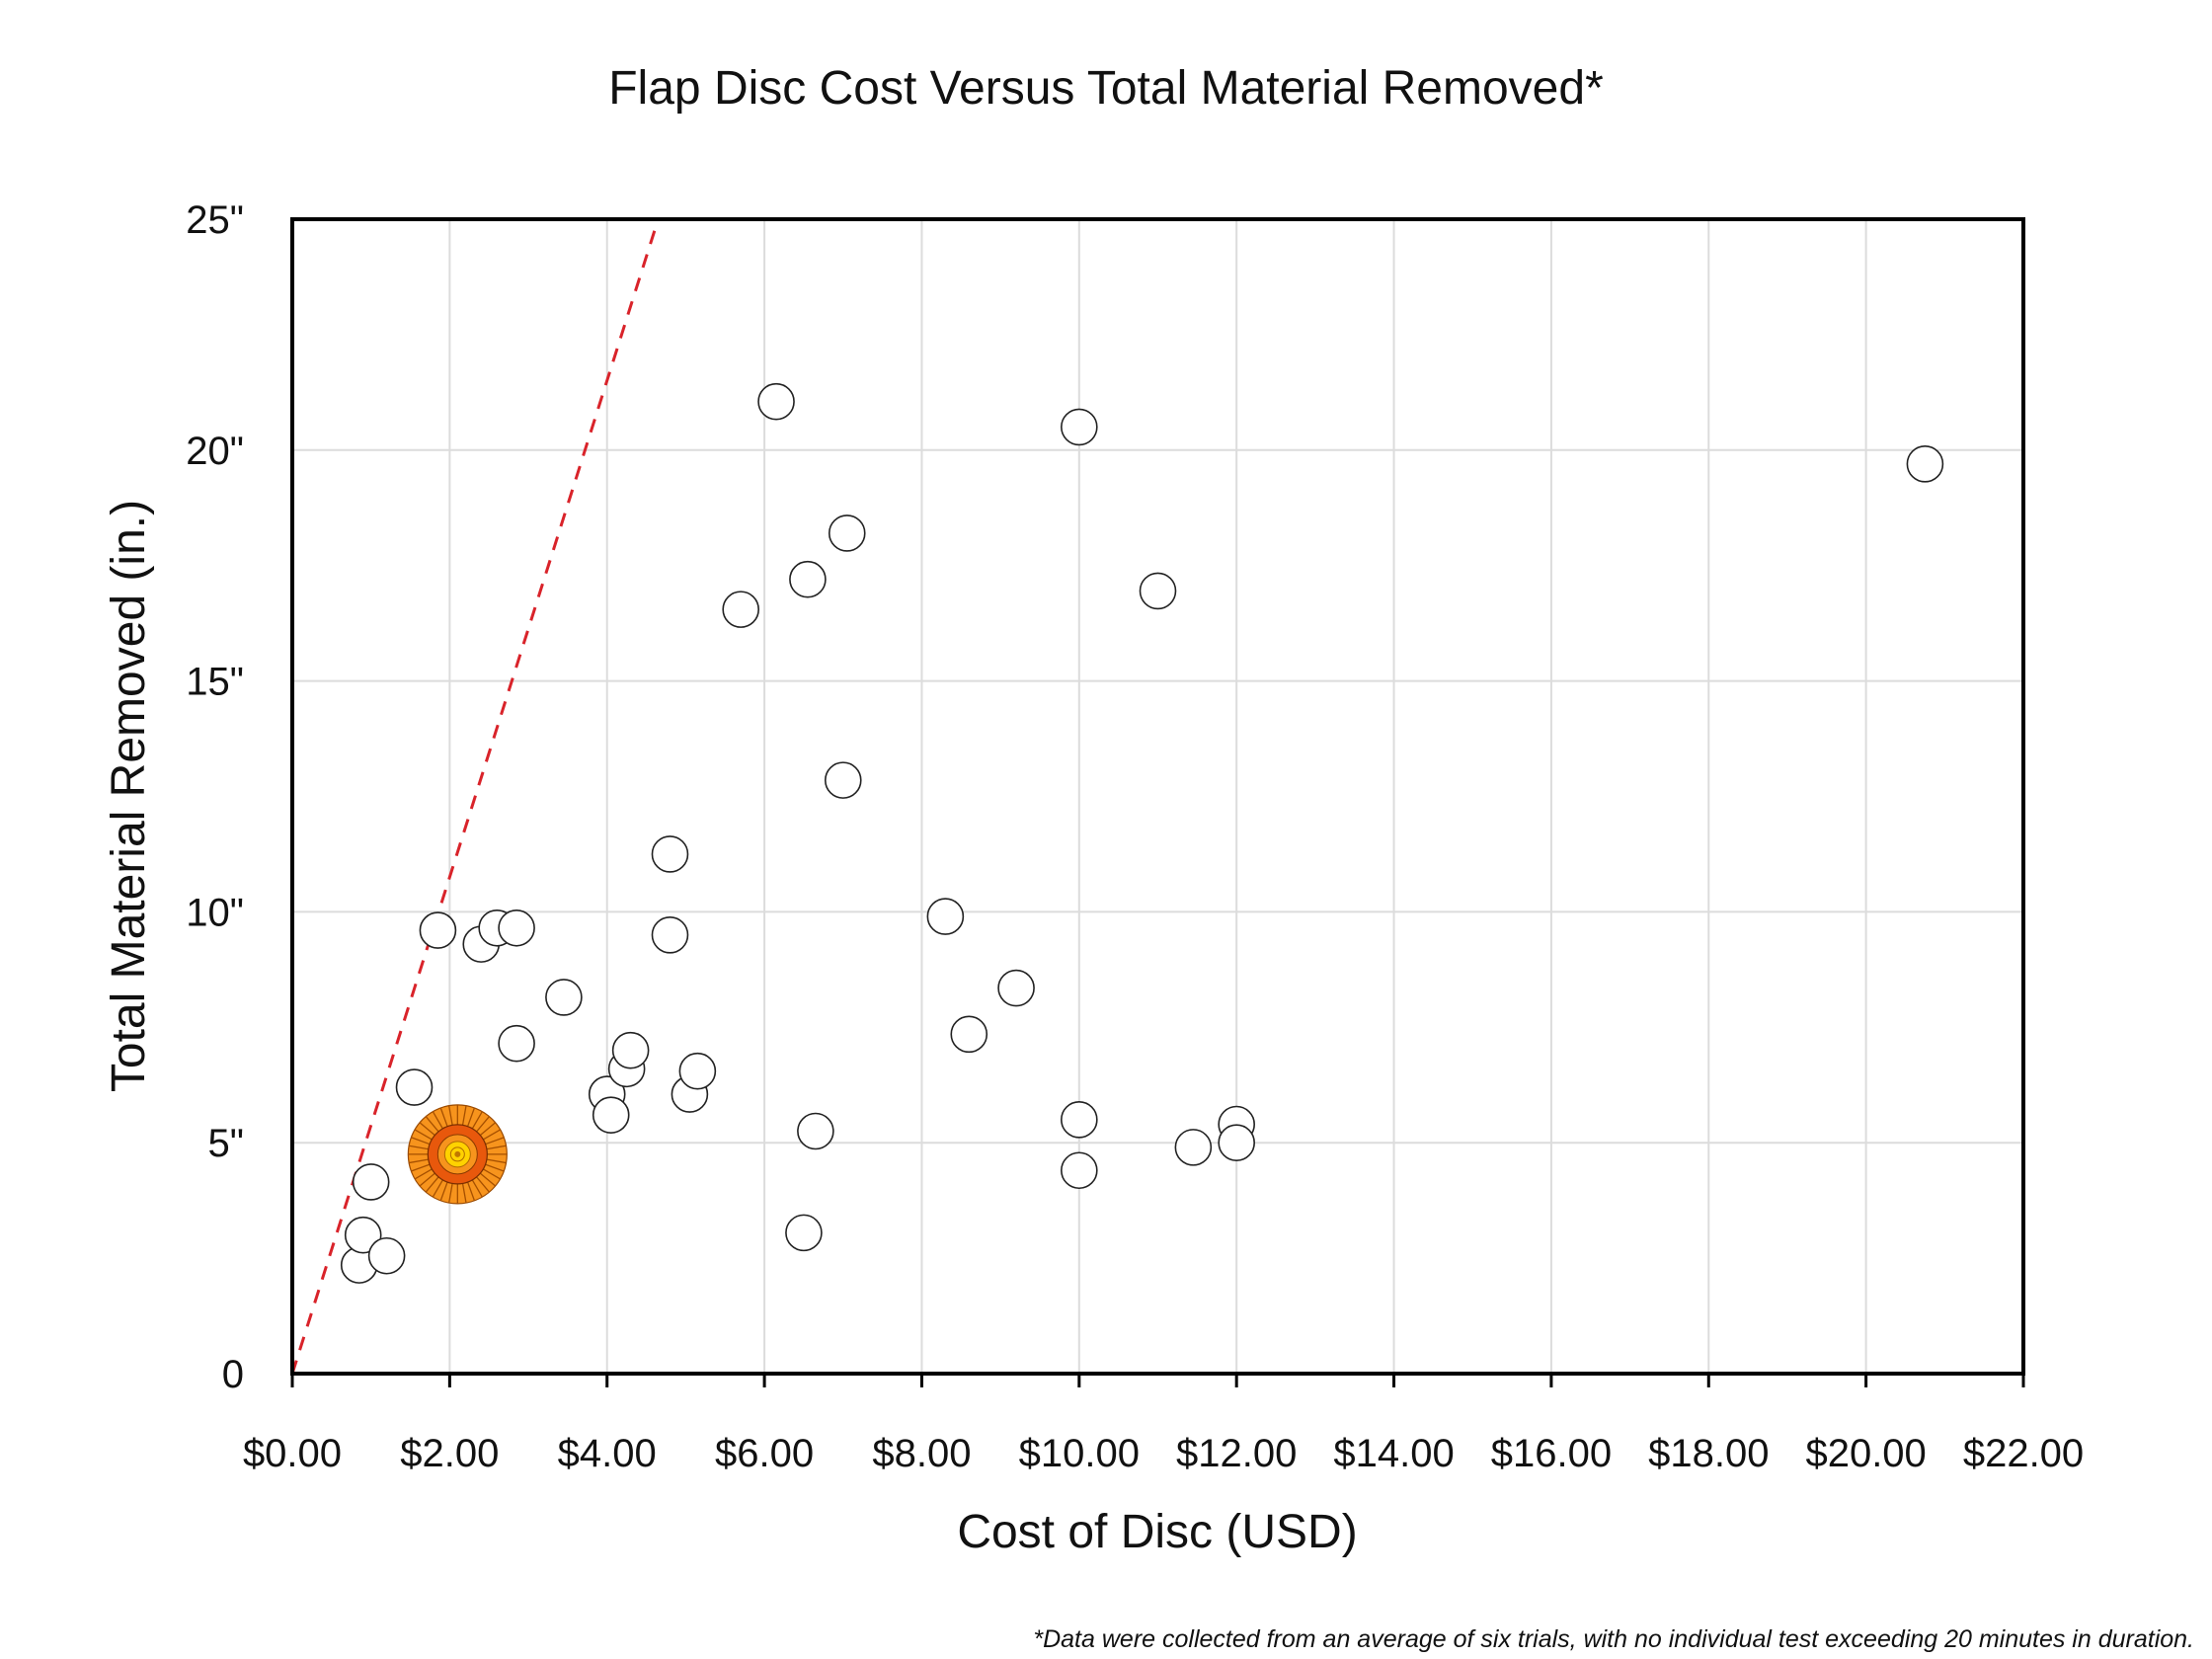 The width and height of the screenshot is (2212, 1659). I want to click on y-tick-label: 15", so click(215, 683).